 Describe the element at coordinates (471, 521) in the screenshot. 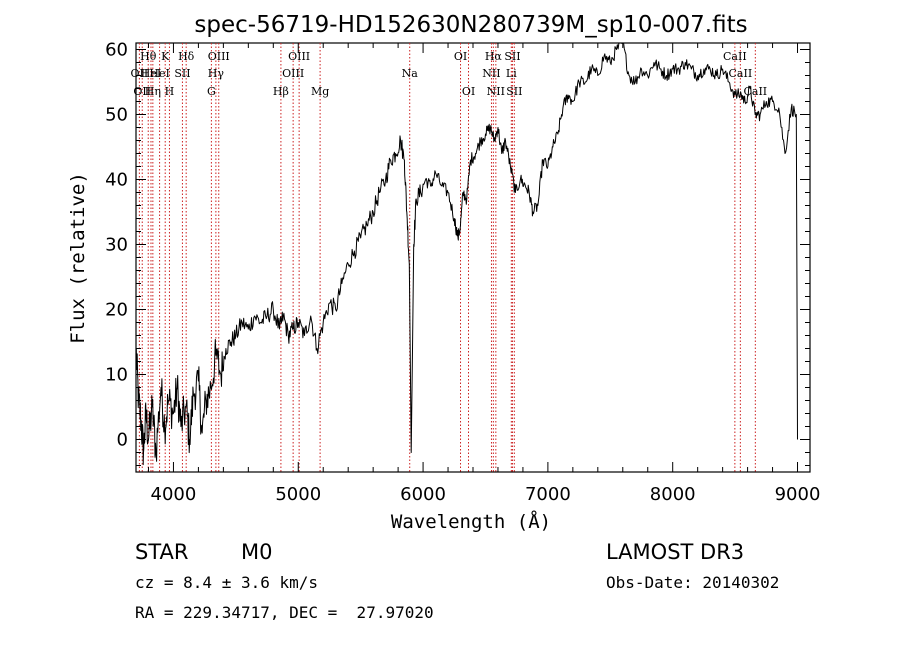

I see `x-axis-label: Wavelength (Å)` at that location.